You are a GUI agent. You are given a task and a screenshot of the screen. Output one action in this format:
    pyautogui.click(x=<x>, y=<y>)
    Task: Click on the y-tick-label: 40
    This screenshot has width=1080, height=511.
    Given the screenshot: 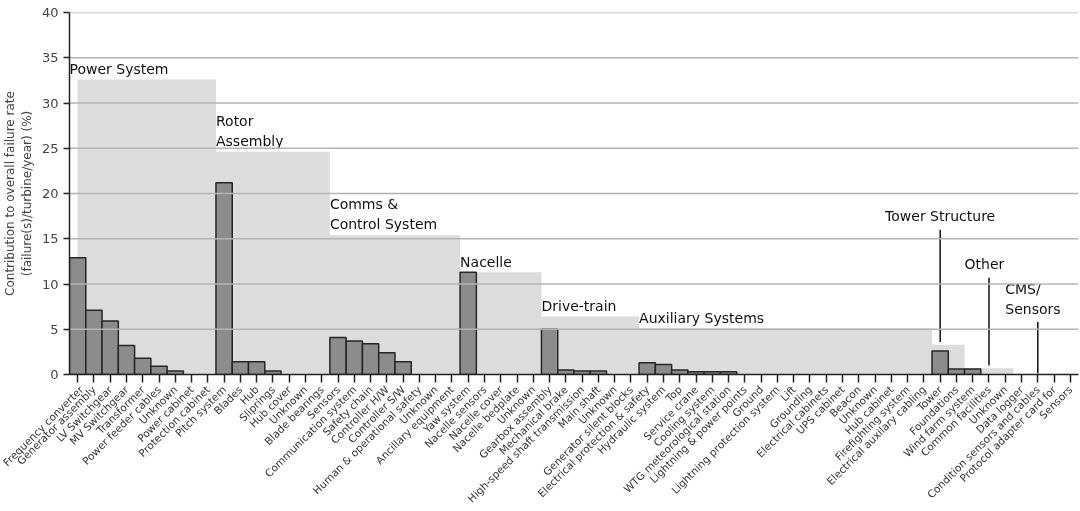 What is the action you would take?
    pyautogui.click(x=50, y=12)
    